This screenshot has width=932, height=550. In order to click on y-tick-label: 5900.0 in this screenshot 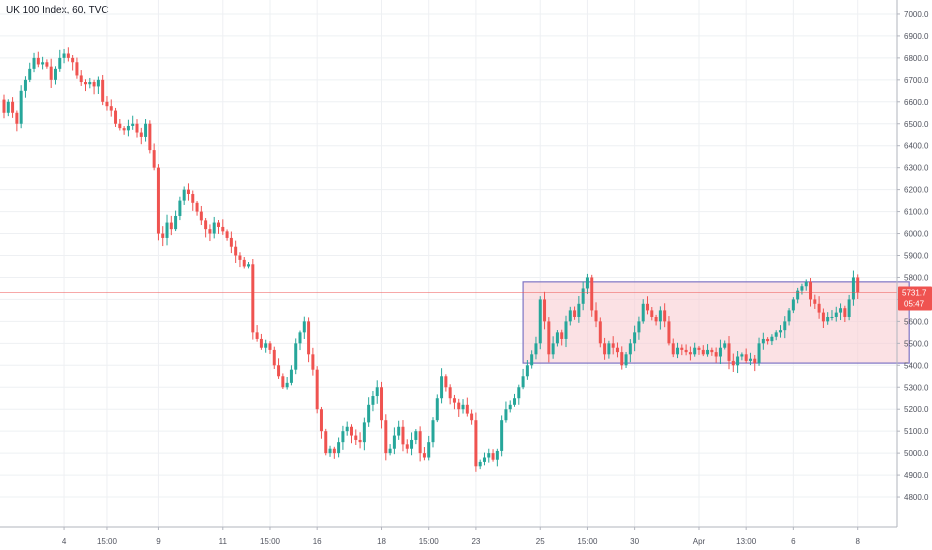, I will do `click(916, 256)`.